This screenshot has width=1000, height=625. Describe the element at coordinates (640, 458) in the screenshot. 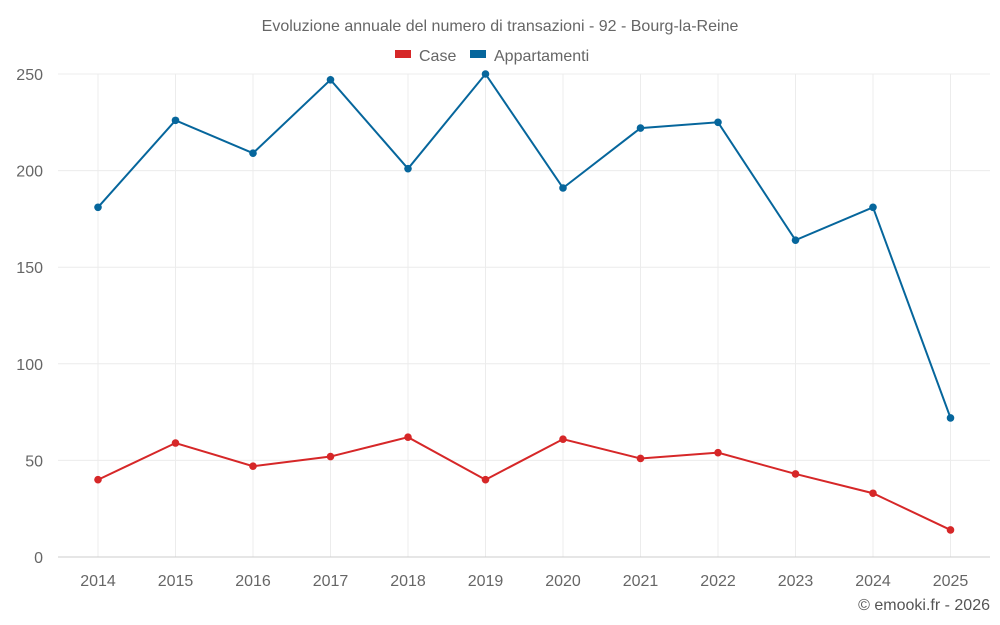

I see `data-point-case-2021` at that location.